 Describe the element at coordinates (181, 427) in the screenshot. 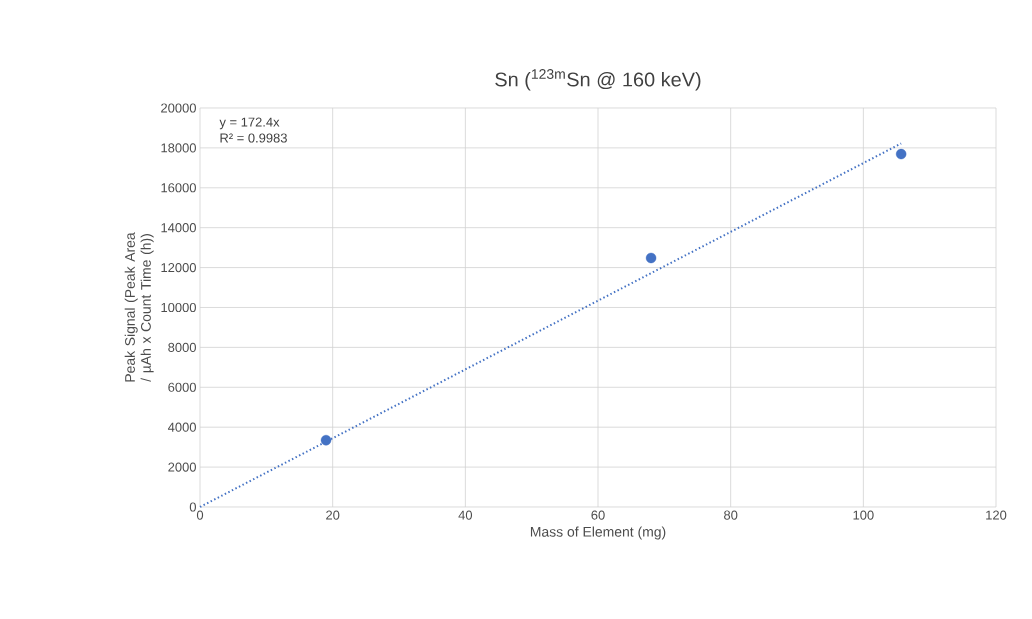

I see `y-tick-label: 4000` at that location.